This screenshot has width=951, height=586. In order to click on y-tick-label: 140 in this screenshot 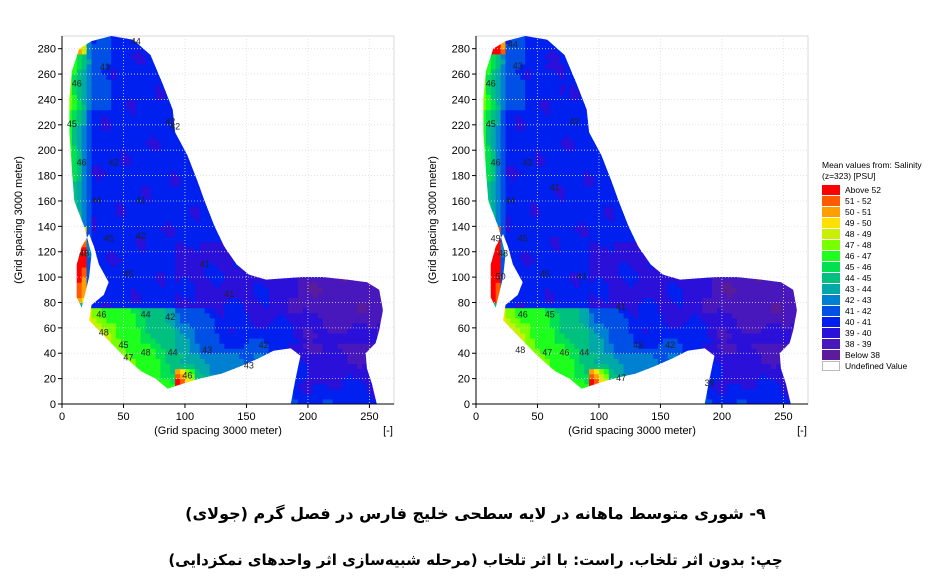, I will do `click(47, 227)`.